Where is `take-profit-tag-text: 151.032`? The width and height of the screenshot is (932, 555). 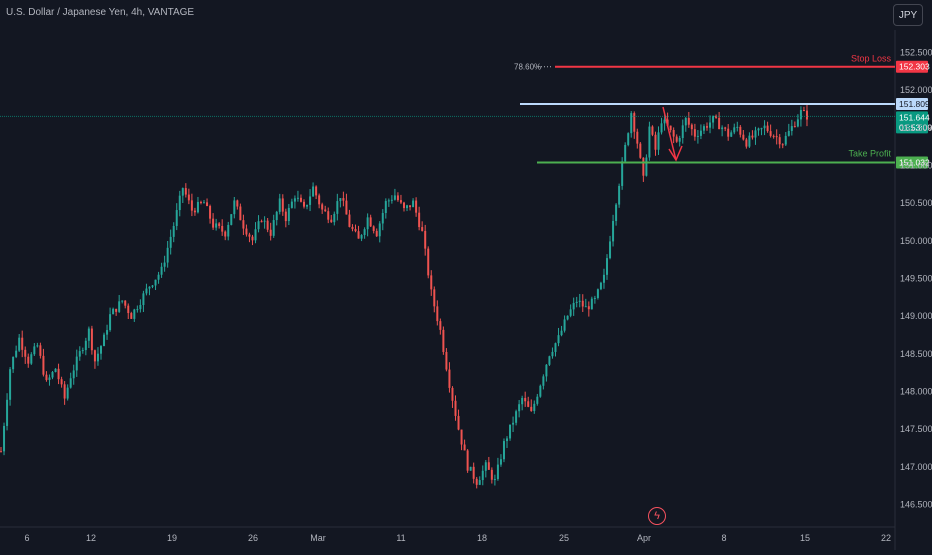
take-profit-tag-text: 151.032 is located at coordinates (914, 163).